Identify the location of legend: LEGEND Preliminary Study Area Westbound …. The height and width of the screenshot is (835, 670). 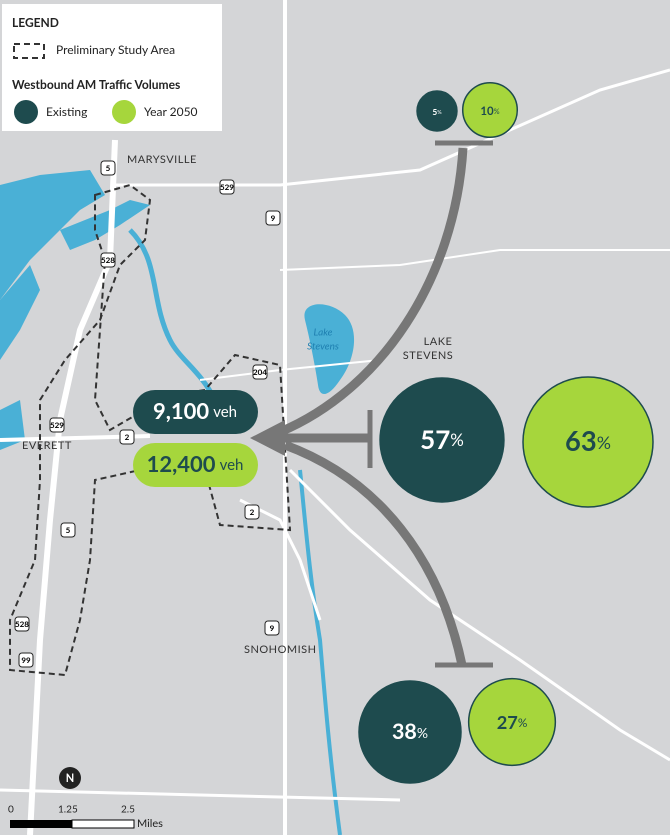
(112, 67).